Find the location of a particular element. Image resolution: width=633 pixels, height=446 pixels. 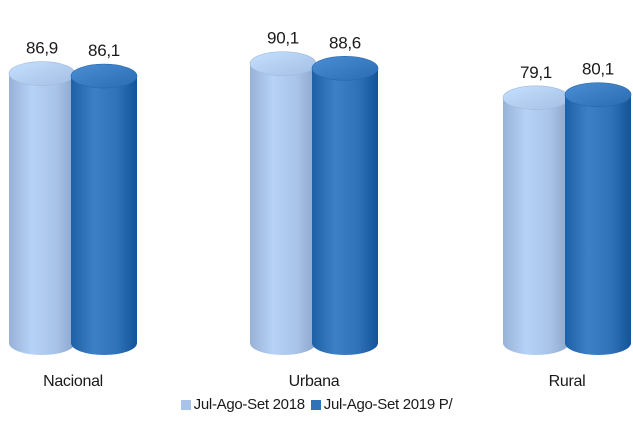

legend-item-2018: Jul-Ago-Set 2018 is located at coordinates (242, 404).